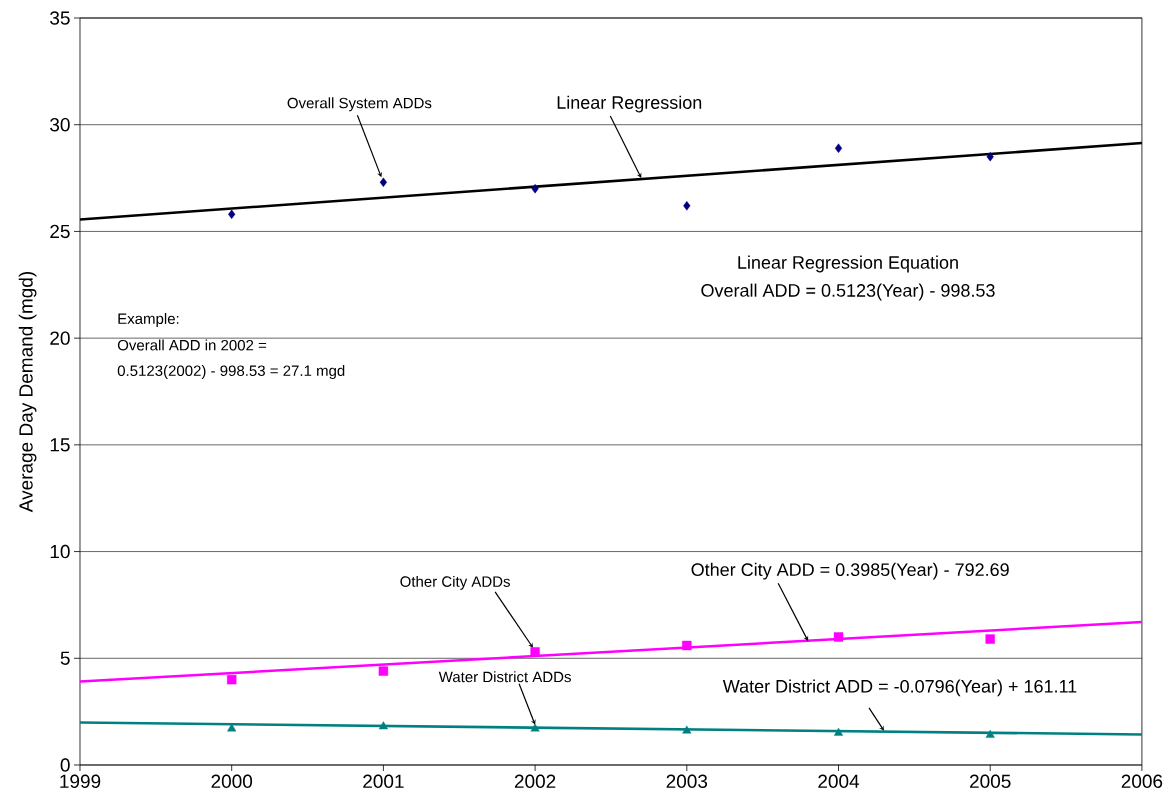 Image resolution: width=1171 pixels, height=812 pixels. Describe the element at coordinates (148, 320) in the screenshot. I see `annotation: Example:` at that location.